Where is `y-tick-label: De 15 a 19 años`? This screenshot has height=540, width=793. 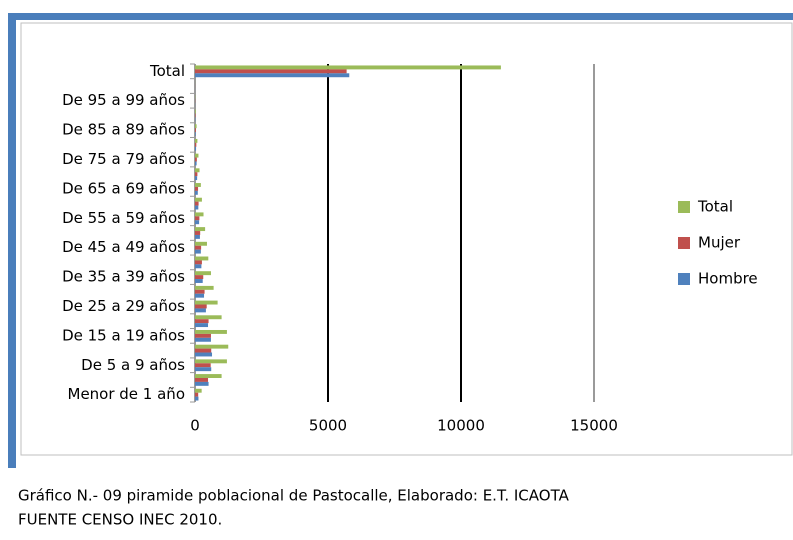 y-tick-label: De 15 a 19 años is located at coordinates (123, 335).